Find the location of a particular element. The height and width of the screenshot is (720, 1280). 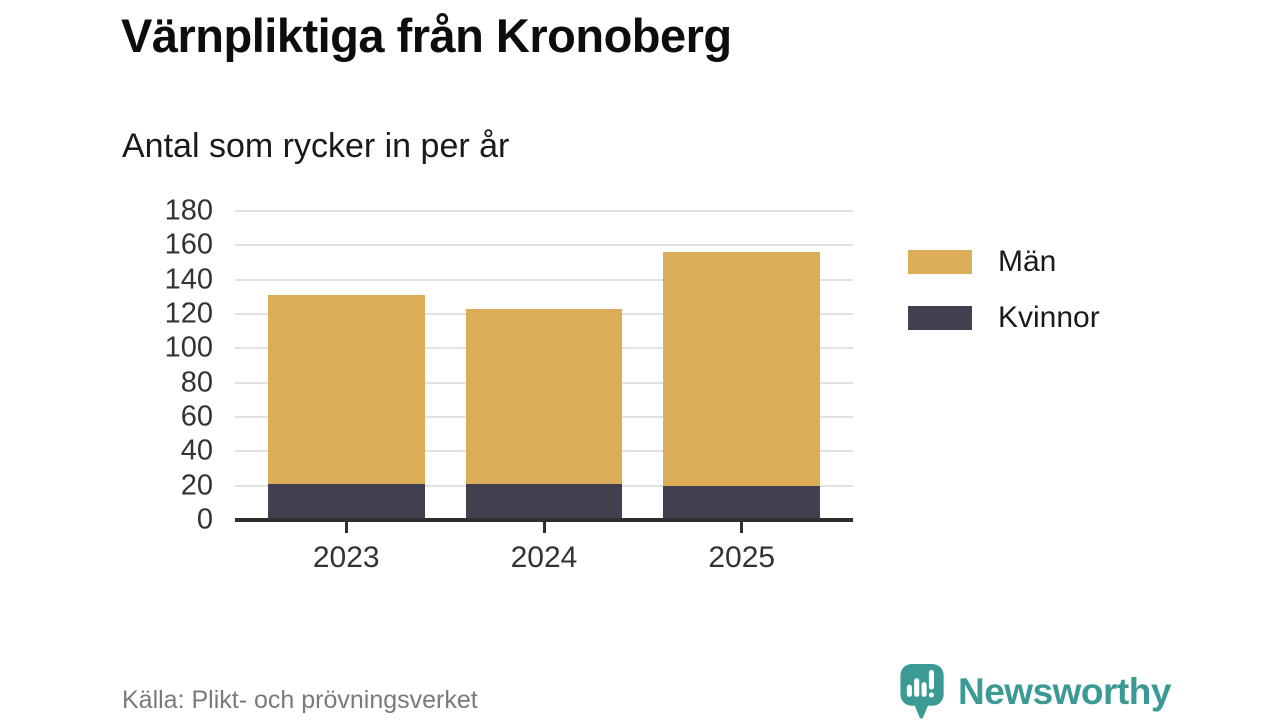

y-tick-label-180: 180 is located at coordinates (188, 210).